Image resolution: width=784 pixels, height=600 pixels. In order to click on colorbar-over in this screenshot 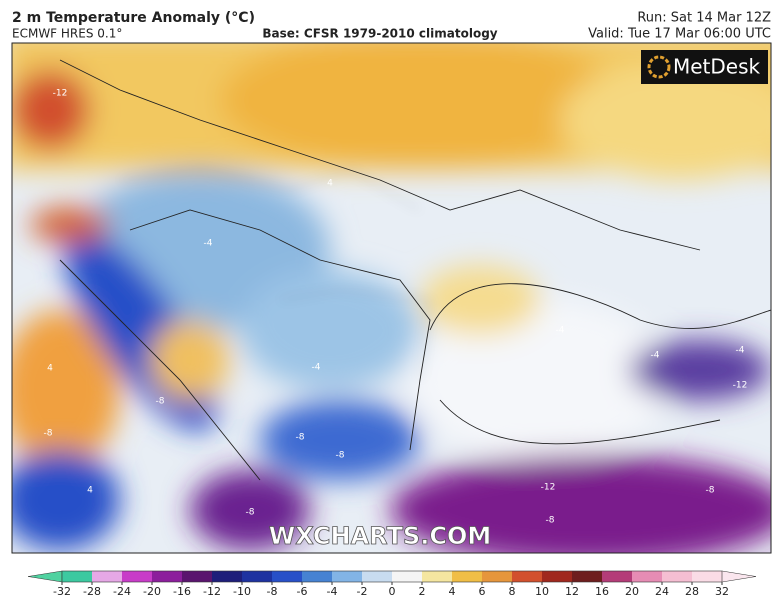, I will do `click(739, 576)`.